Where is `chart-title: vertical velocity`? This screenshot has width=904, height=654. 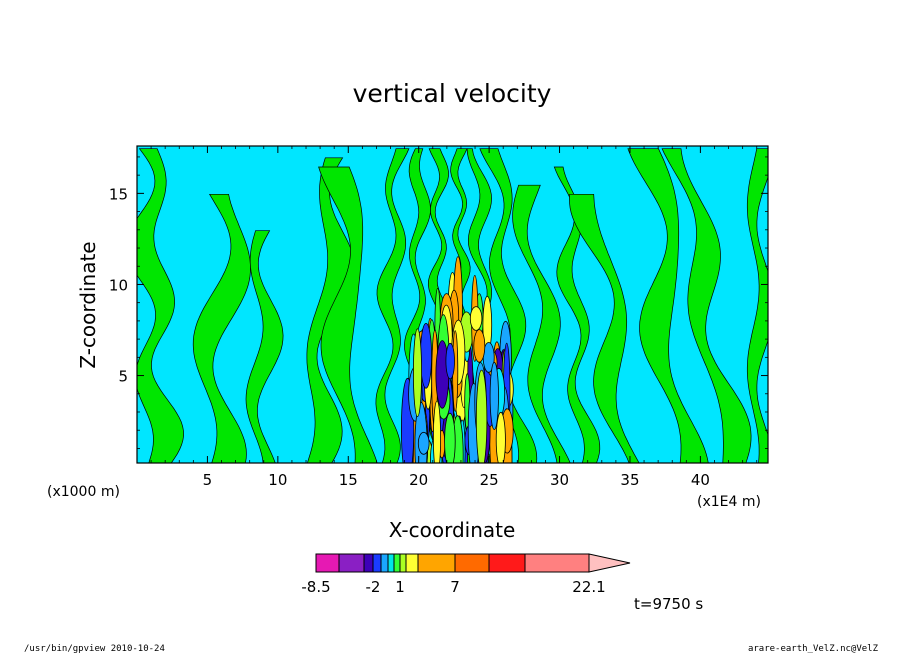
chart-title: vertical velocity is located at coordinates (452, 93).